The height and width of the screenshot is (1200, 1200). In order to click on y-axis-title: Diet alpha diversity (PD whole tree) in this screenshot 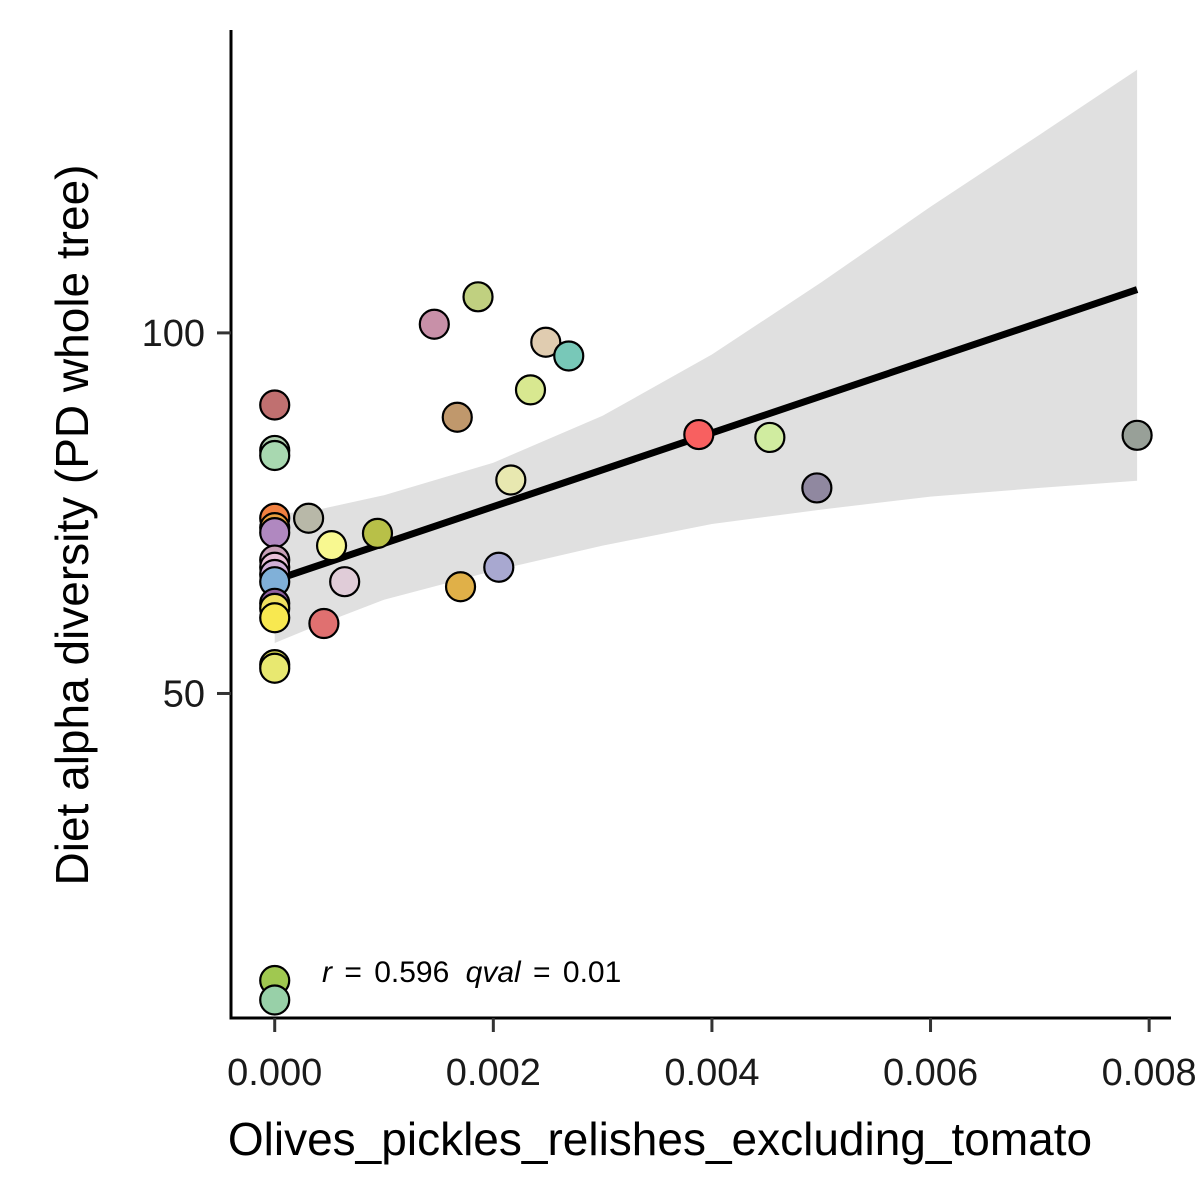, I will do `click(72, 525)`.